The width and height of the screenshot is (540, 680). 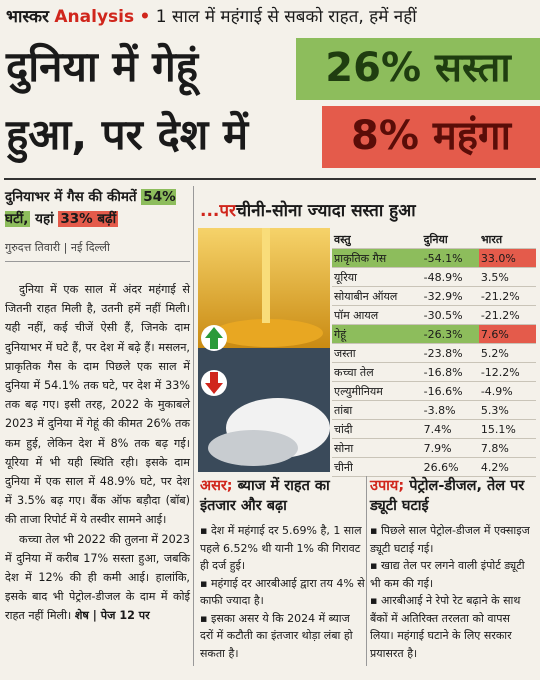 I want to click on table-cell: -16.6%, so click(x=450, y=391).